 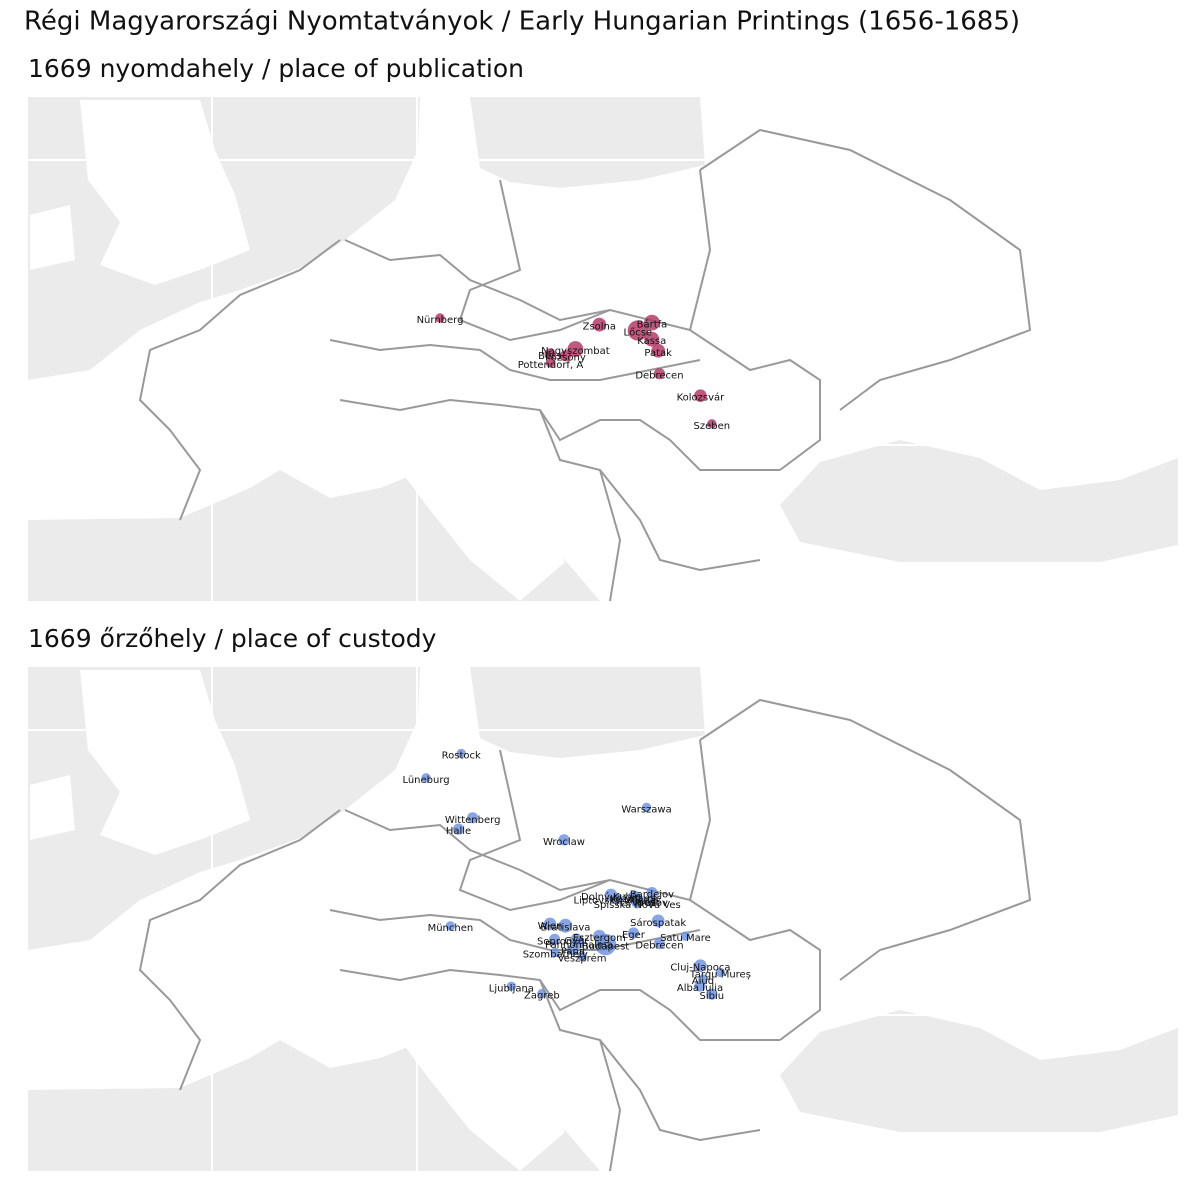 I want to click on place-label: Wien, so click(x=550, y=926).